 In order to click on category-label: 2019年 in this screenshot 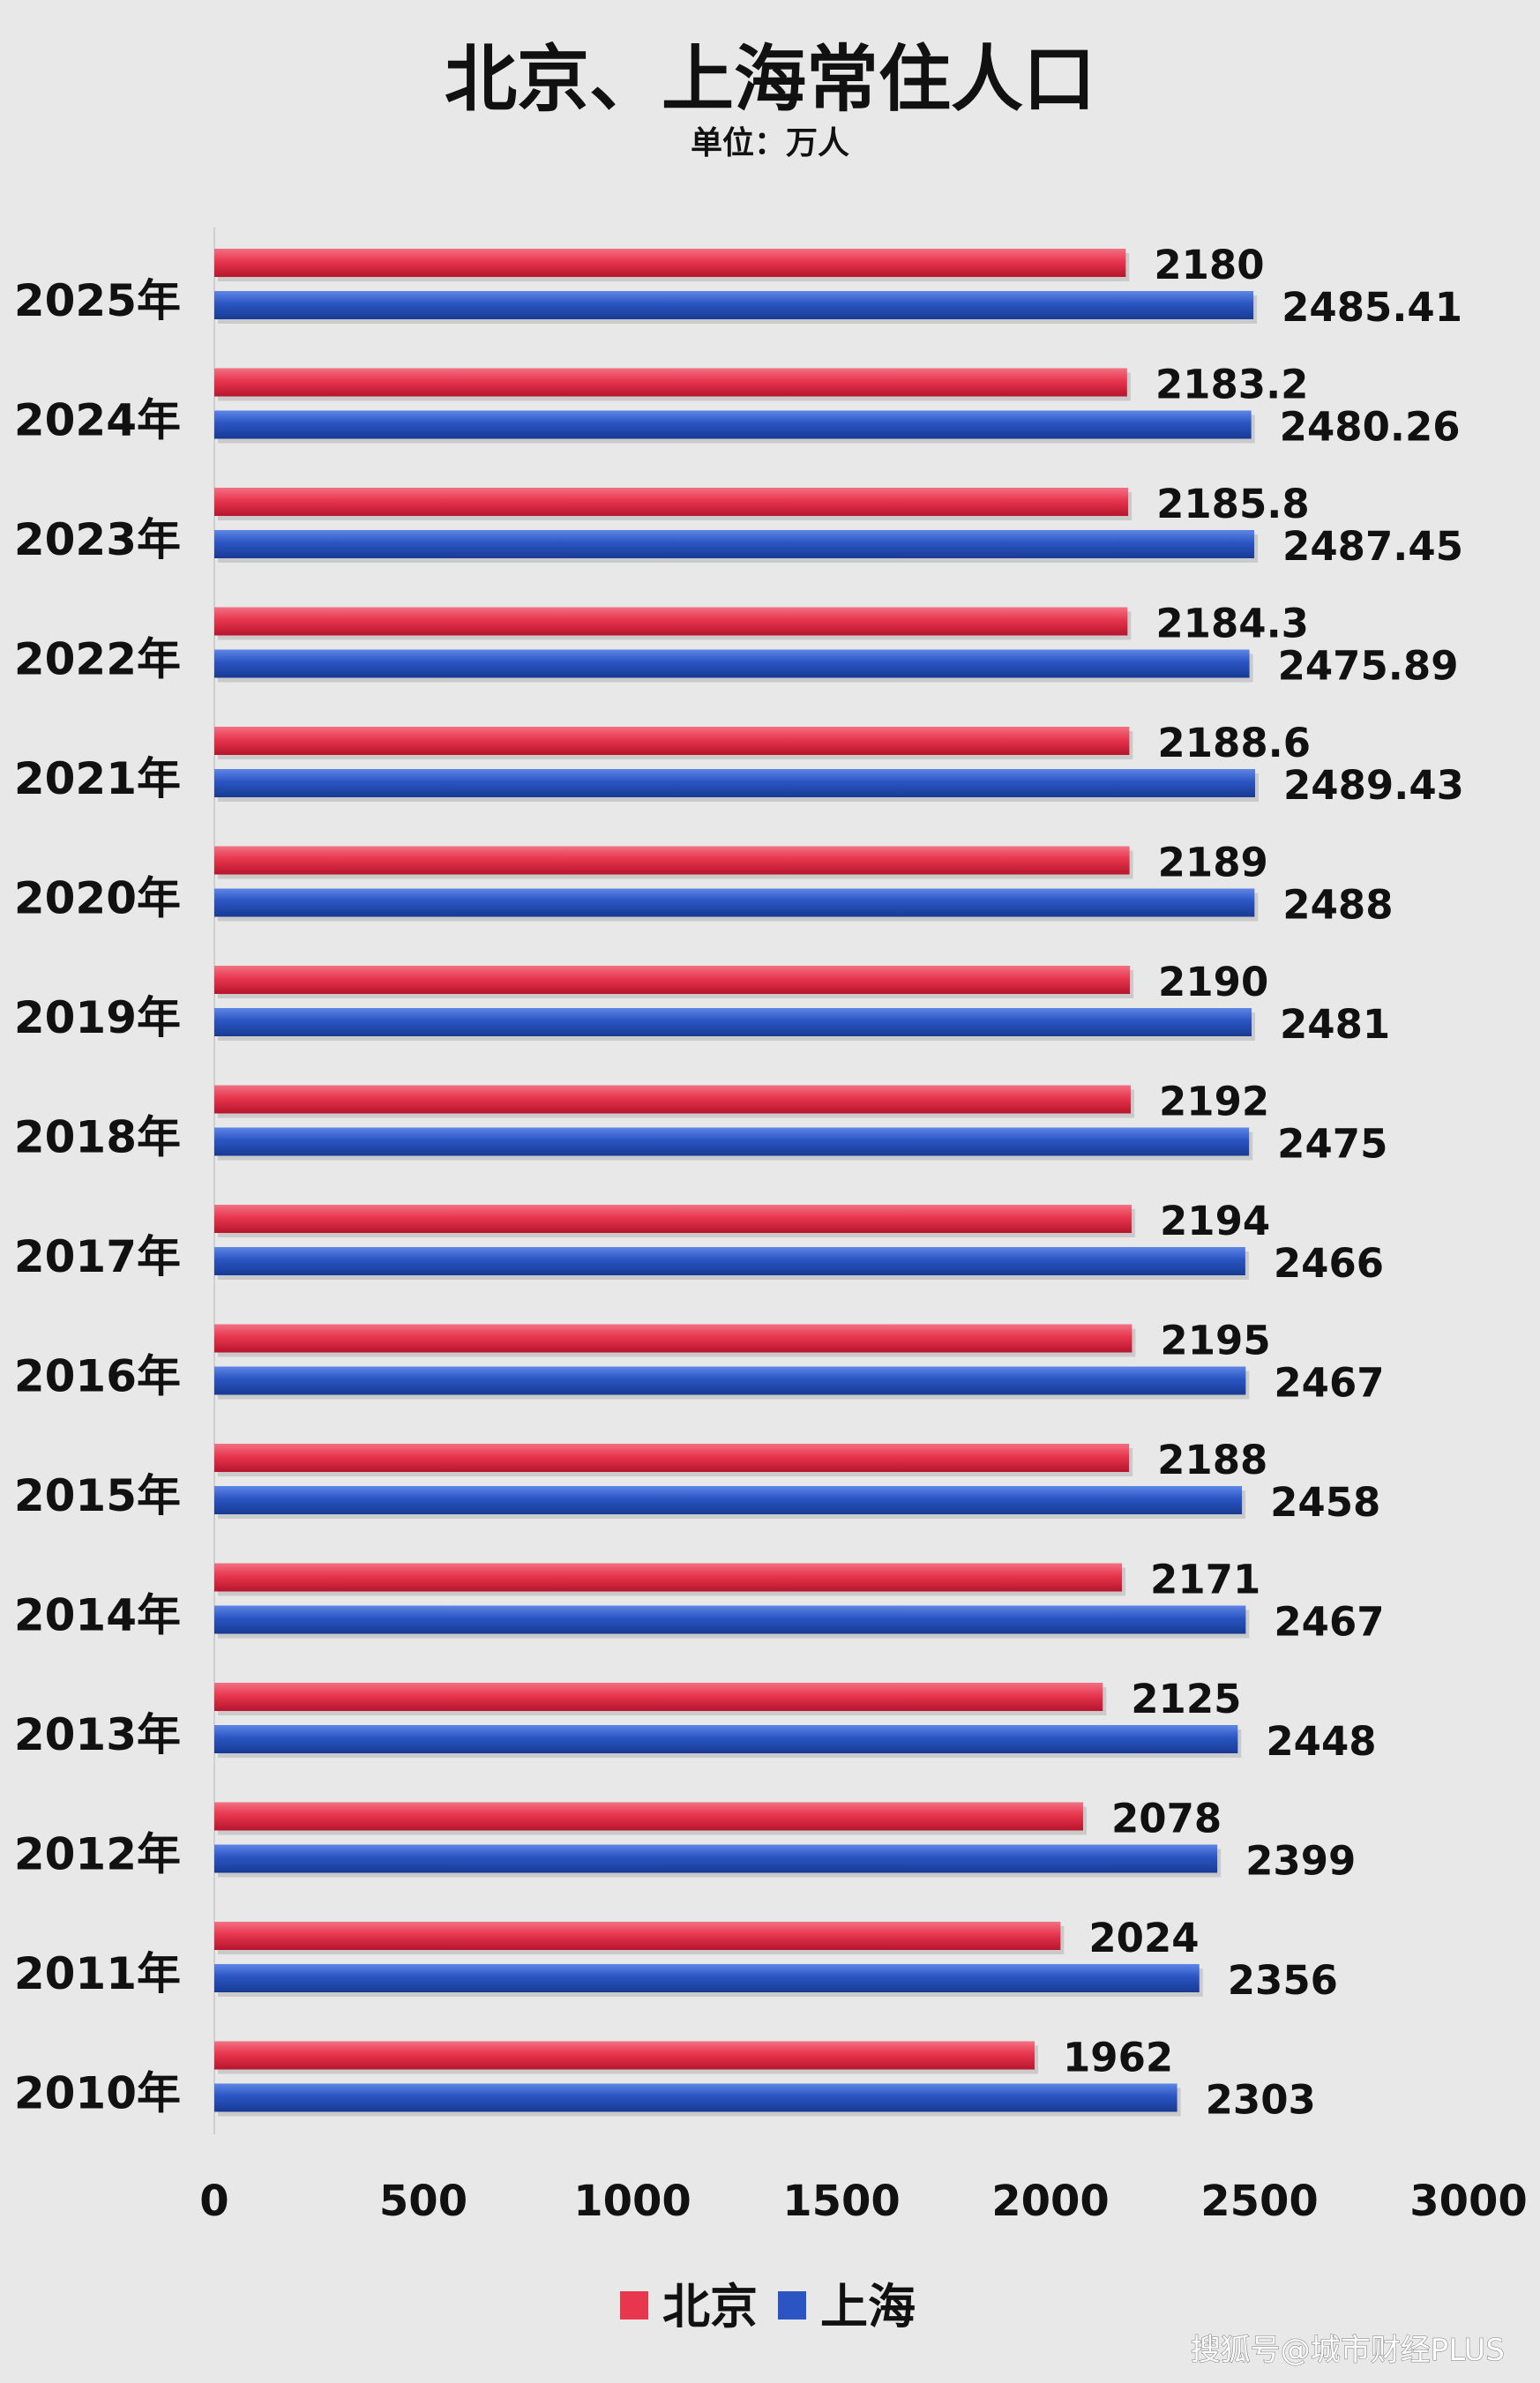, I will do `click(97, 1017)`.